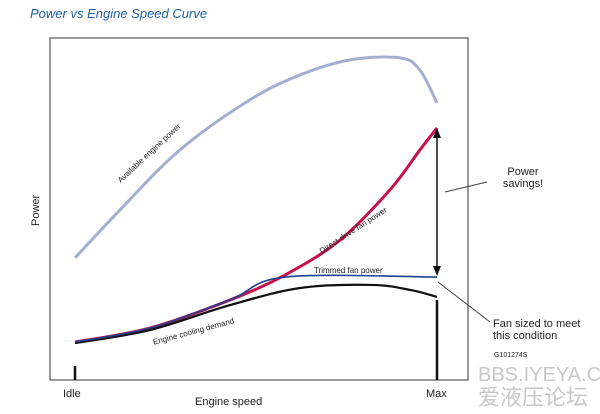 This screenshot has height=414, width=600. What do you see at coordinates (437, 133) in the screenshot?
I see `arrow-head-up` at bounding box center [437, 133].